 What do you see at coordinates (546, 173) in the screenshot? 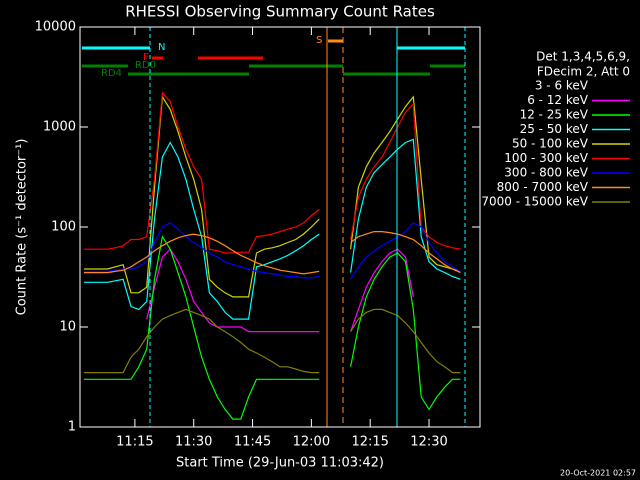
I see `legend-label: 300 - 800 keV` at bounding box center [546, 173].